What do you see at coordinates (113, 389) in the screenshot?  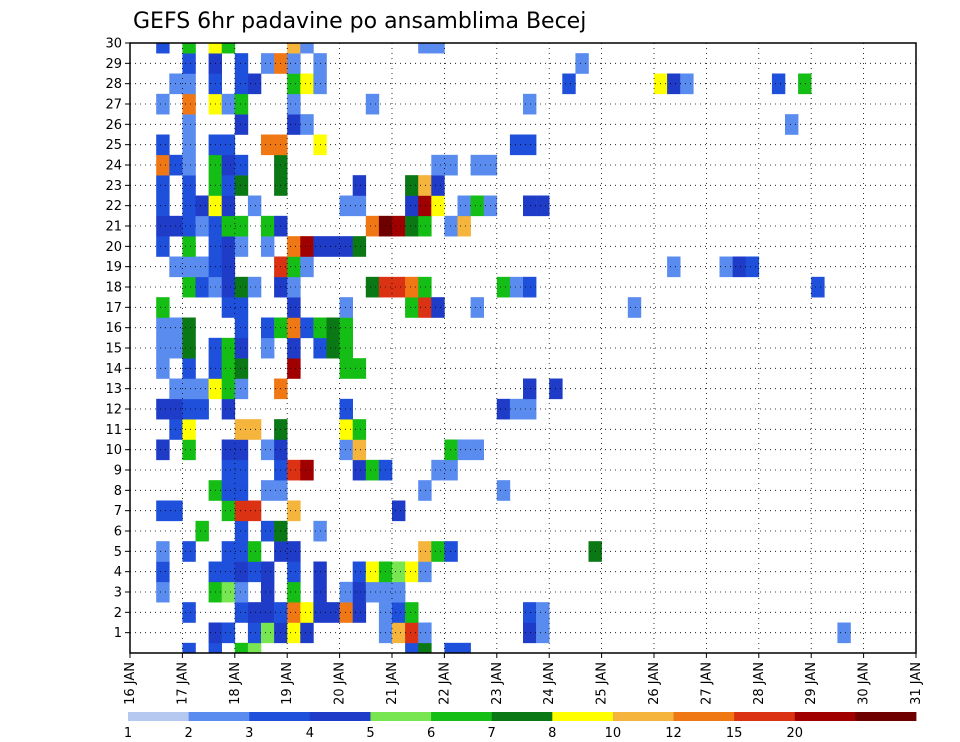 I see `y-tick-label: 13` at bounding box center [113, 389].